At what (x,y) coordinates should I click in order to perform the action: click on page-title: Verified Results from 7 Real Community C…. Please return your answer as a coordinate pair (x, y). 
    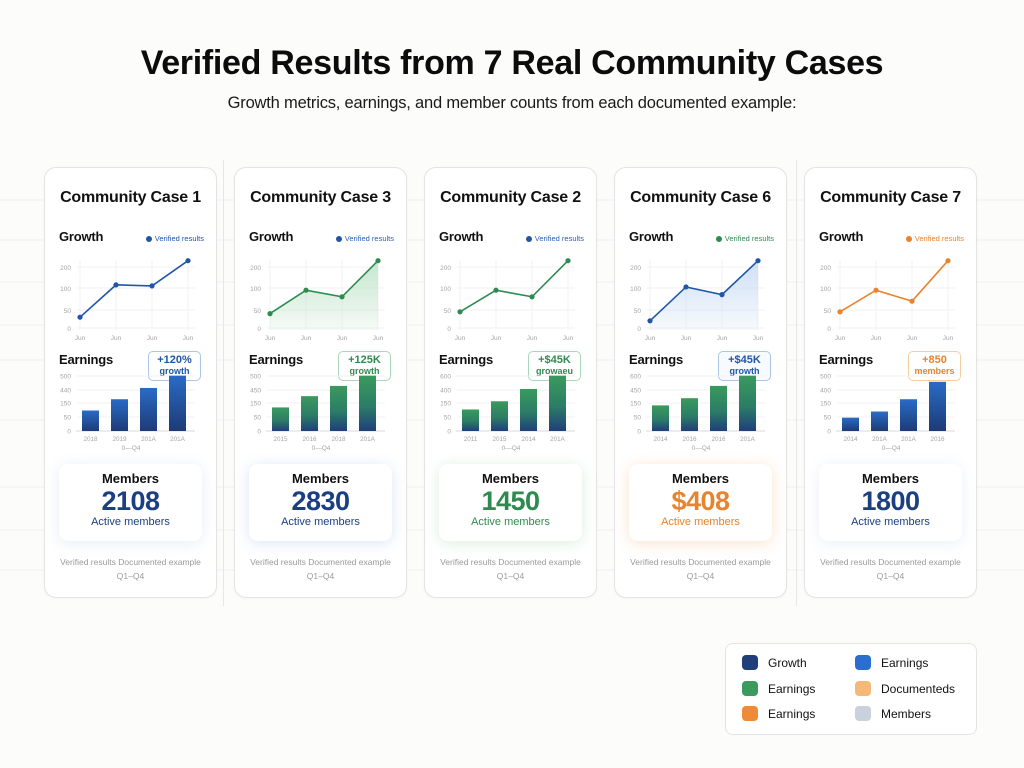
    Looking at the image, I should click on (512, 63).